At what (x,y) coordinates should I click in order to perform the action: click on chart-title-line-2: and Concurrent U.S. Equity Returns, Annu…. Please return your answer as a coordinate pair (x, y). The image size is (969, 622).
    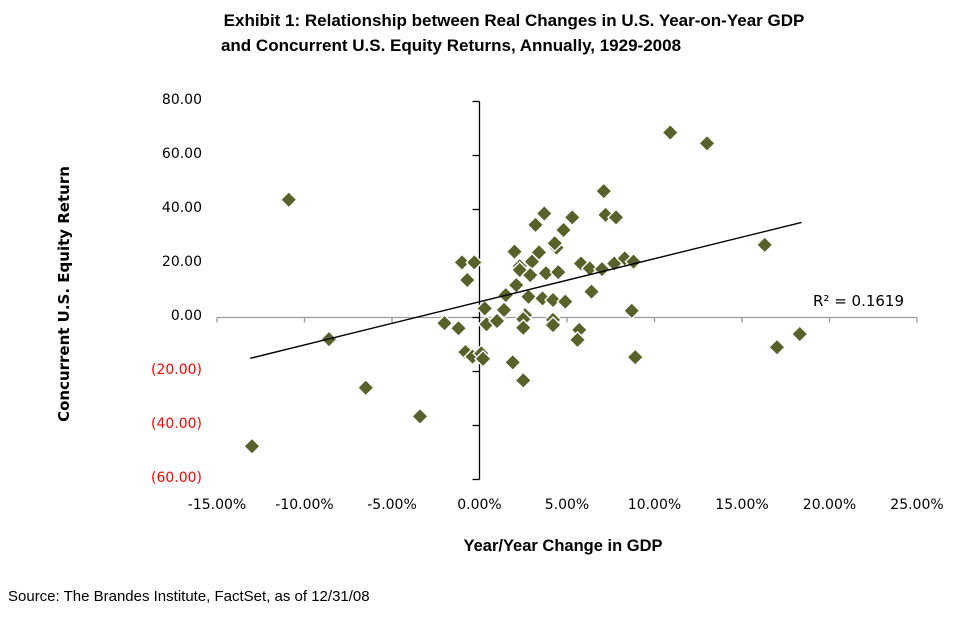
    Looking at the image, I should click on (451, 45).